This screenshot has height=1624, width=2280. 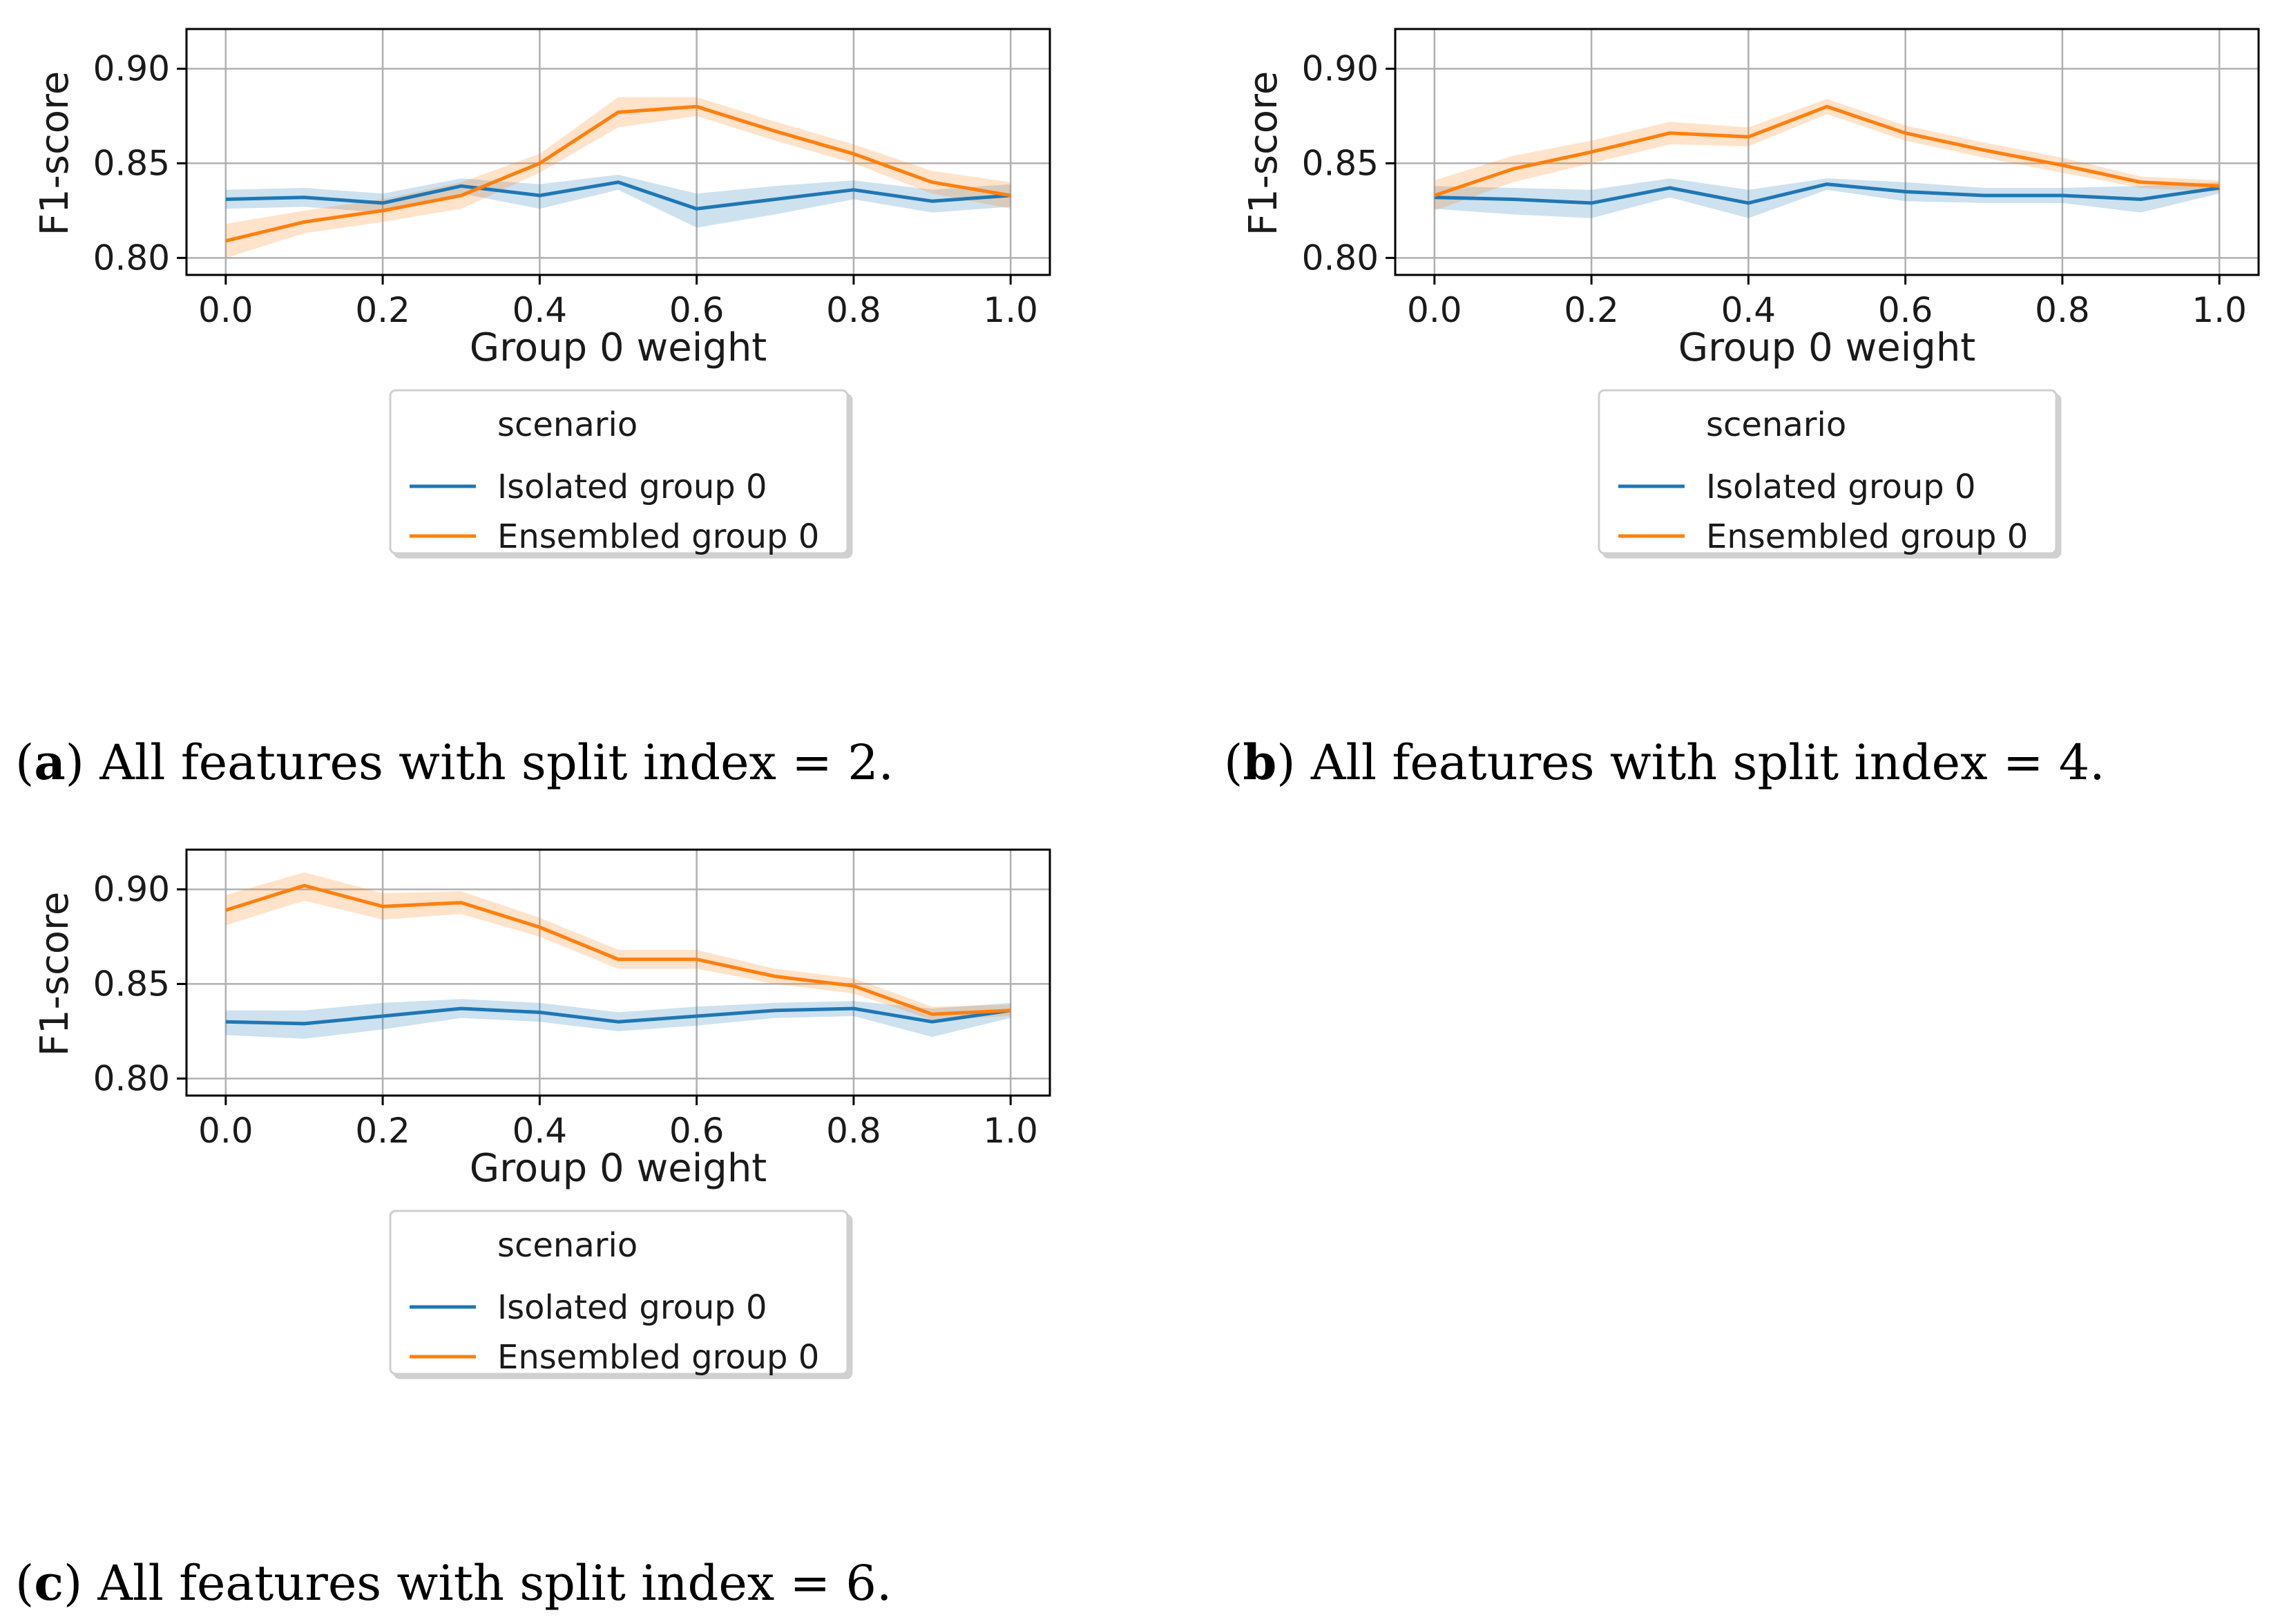 I want to click on caption-c-text: All features with split index = 6., so click(x=487, y=1583).